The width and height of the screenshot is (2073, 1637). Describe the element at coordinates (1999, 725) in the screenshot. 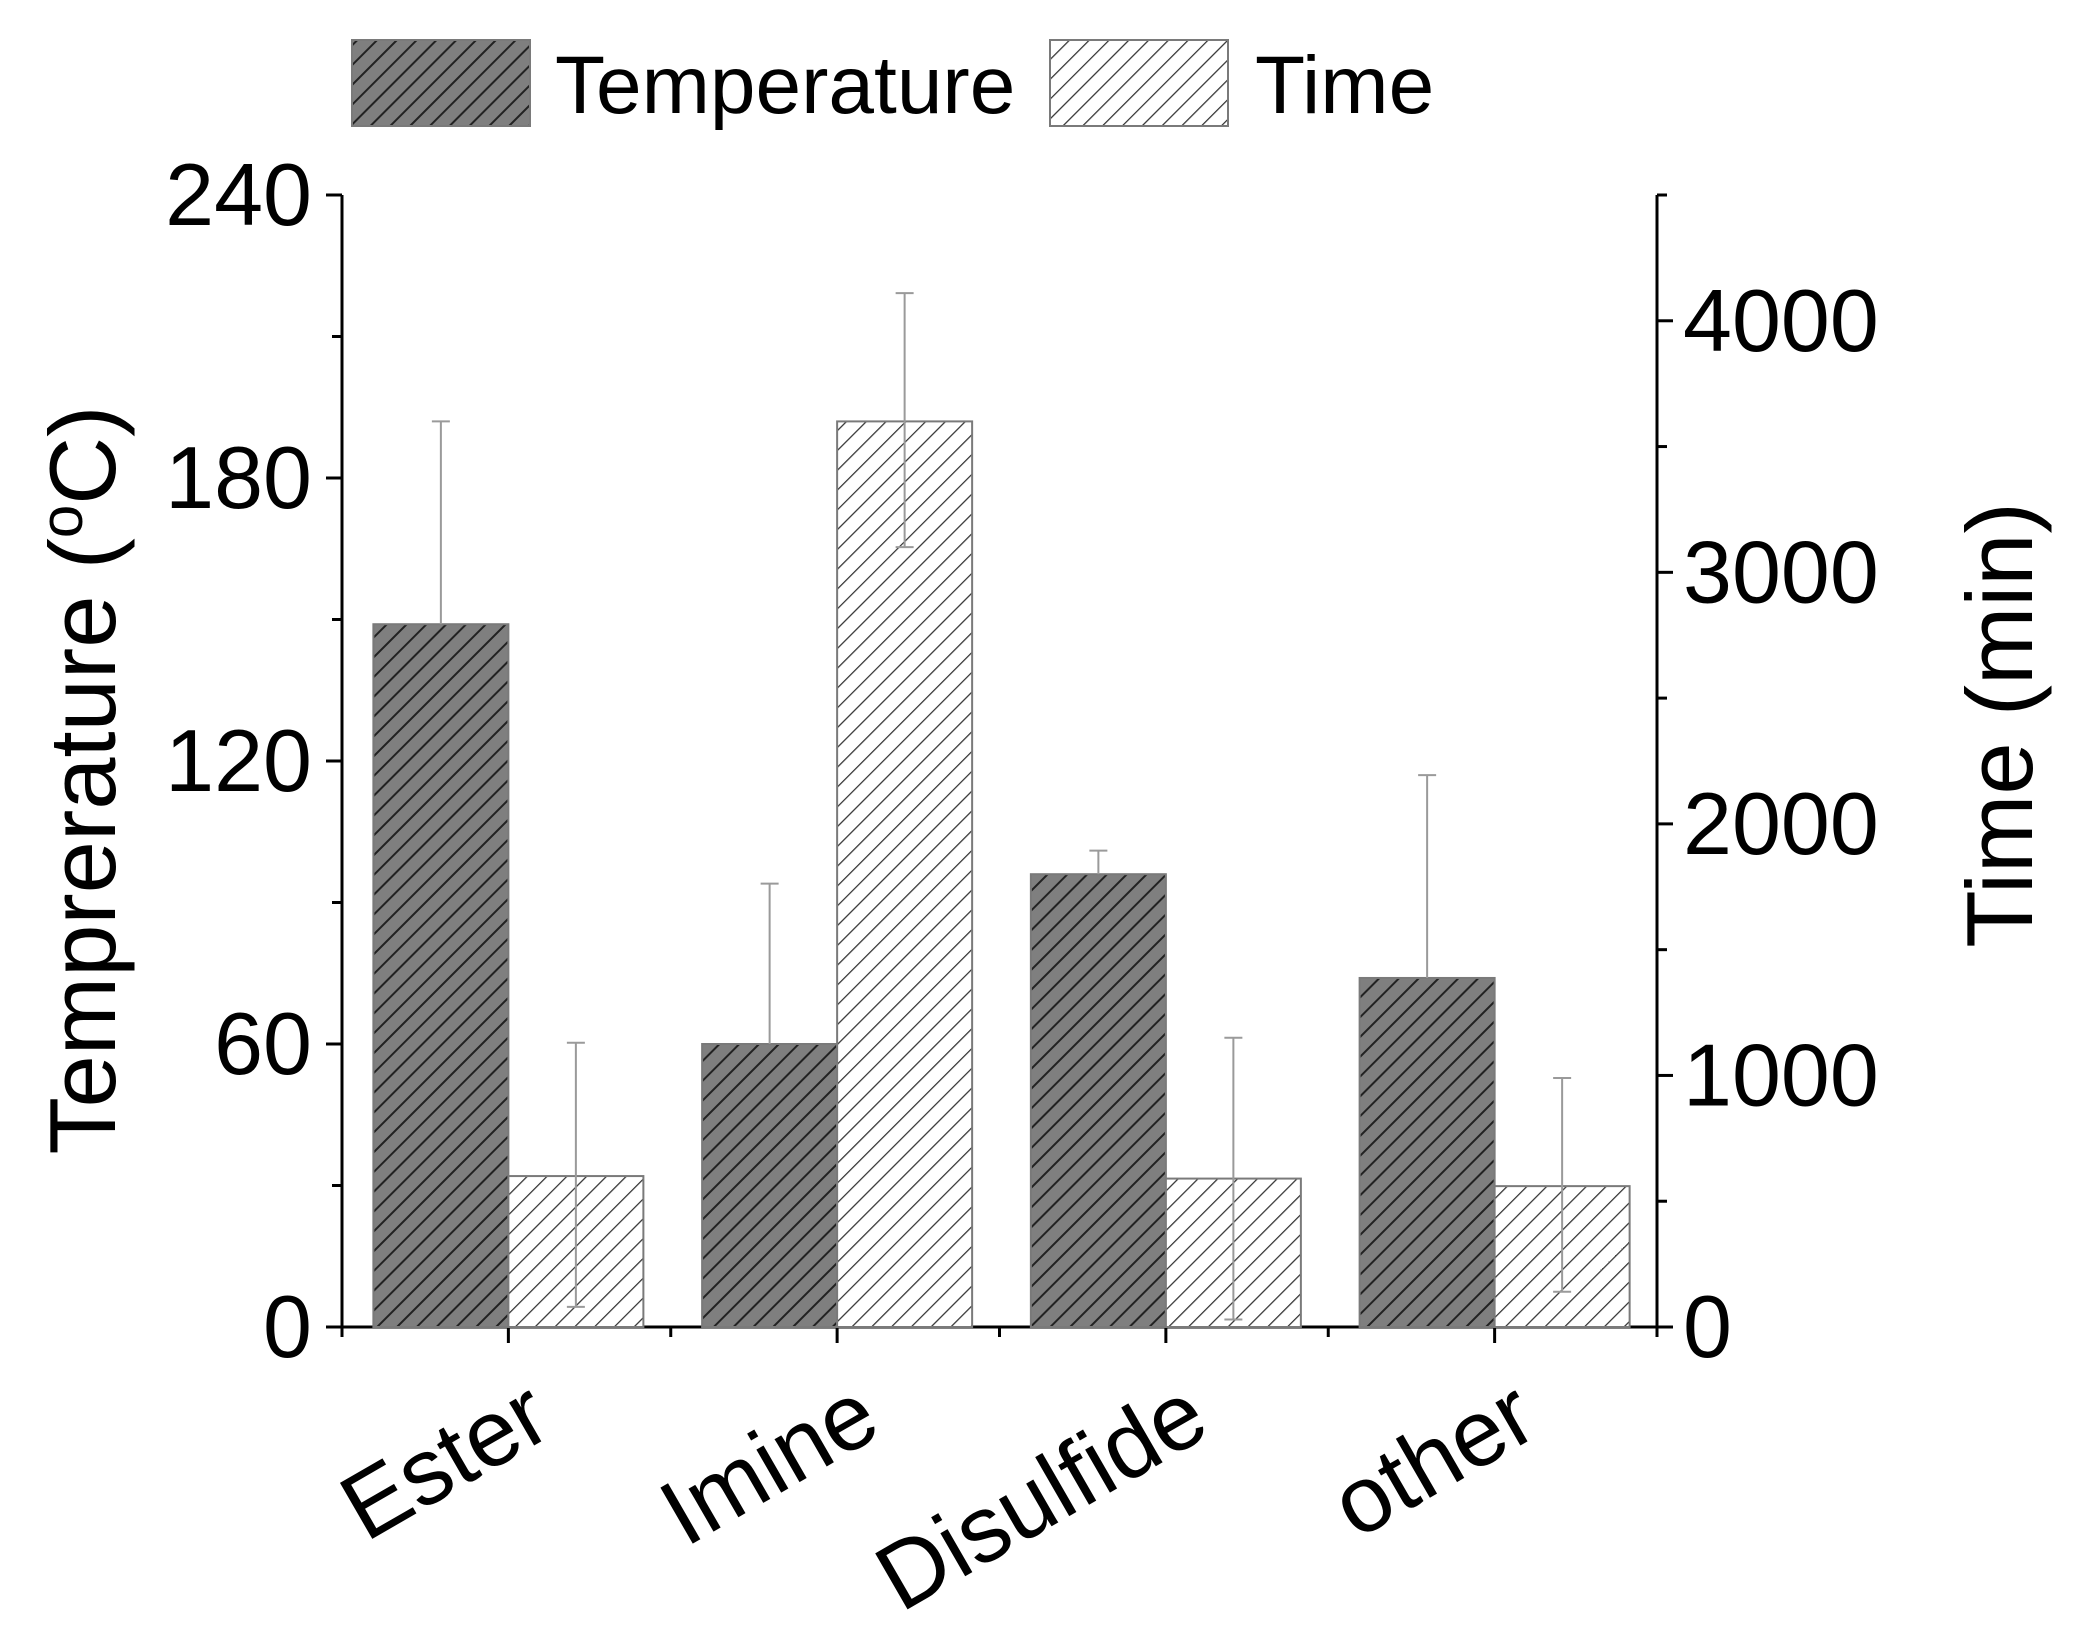

I see `y2-axis-title: Time (min)` at that location.